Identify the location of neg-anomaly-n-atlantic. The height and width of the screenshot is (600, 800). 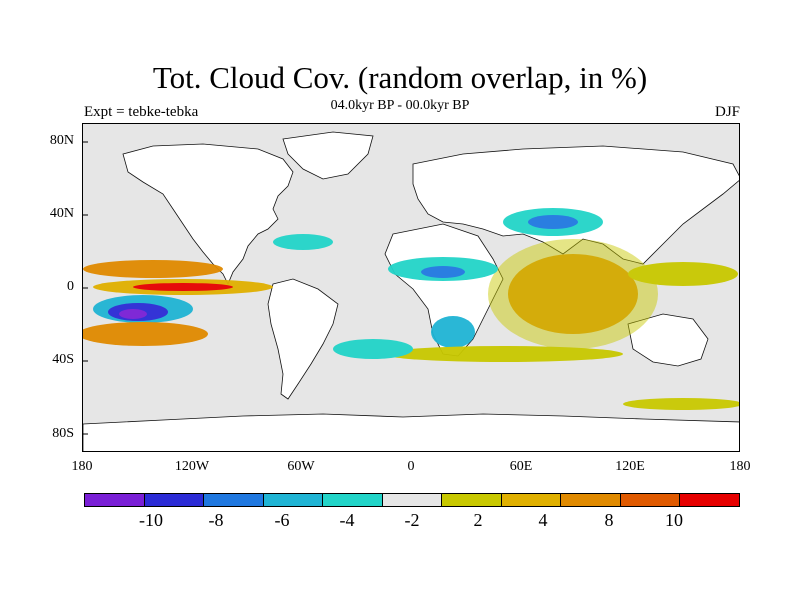
(303, 242).